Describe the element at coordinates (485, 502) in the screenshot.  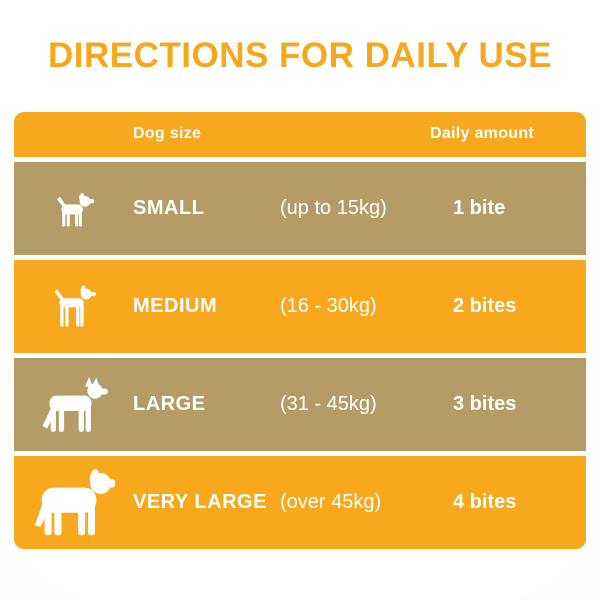
I see `daily-amount-value: 4 bites` at that location.